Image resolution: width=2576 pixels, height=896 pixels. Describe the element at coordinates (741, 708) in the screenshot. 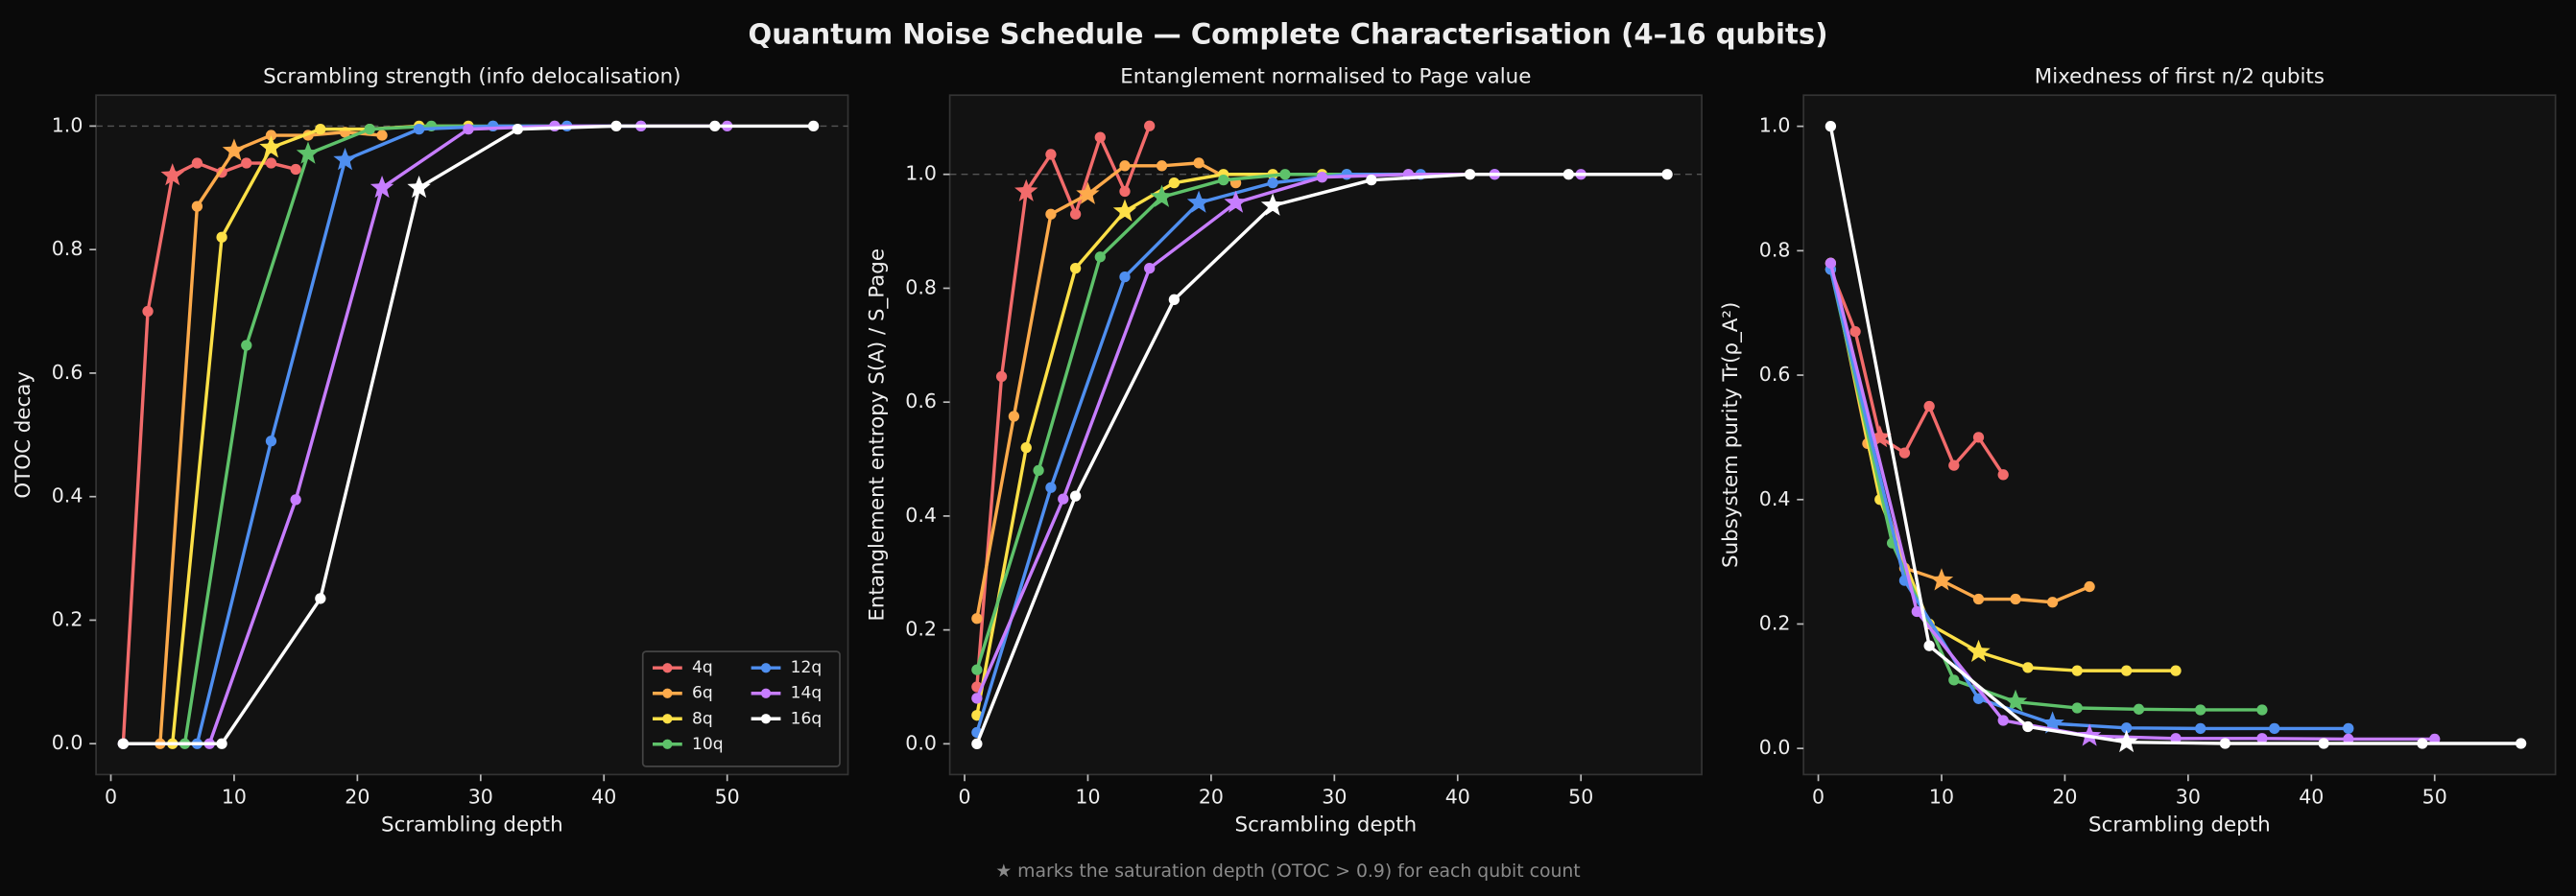

I see `legend-box` at that location.